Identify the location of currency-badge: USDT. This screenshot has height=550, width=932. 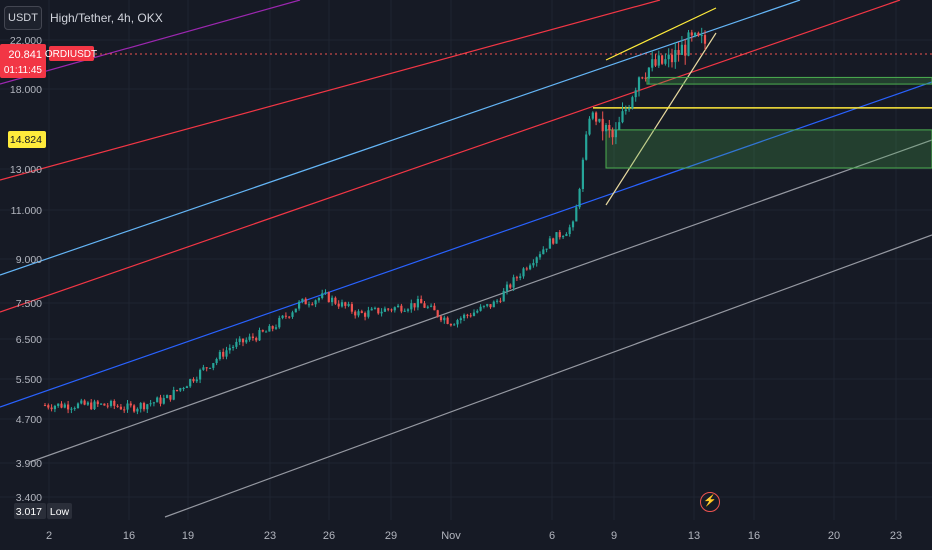
(23, 18).